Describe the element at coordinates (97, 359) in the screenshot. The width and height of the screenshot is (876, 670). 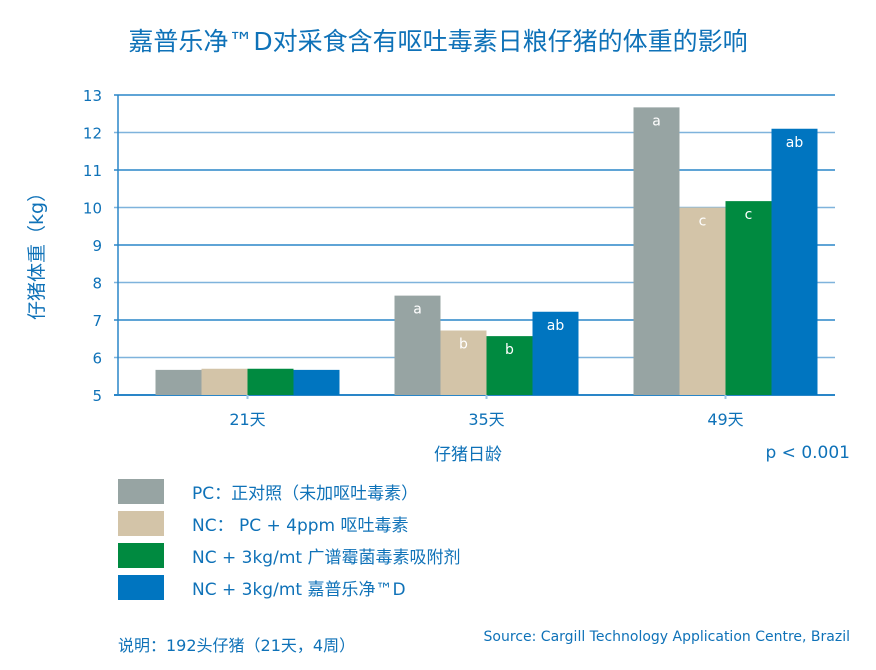
I see `y-tick-label: 6` at that location.